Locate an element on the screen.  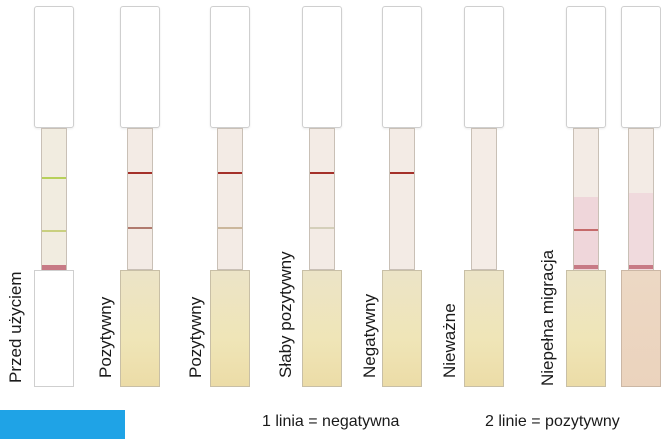
label-before-use: Przed użyciem is located at coordinates (15, 327).